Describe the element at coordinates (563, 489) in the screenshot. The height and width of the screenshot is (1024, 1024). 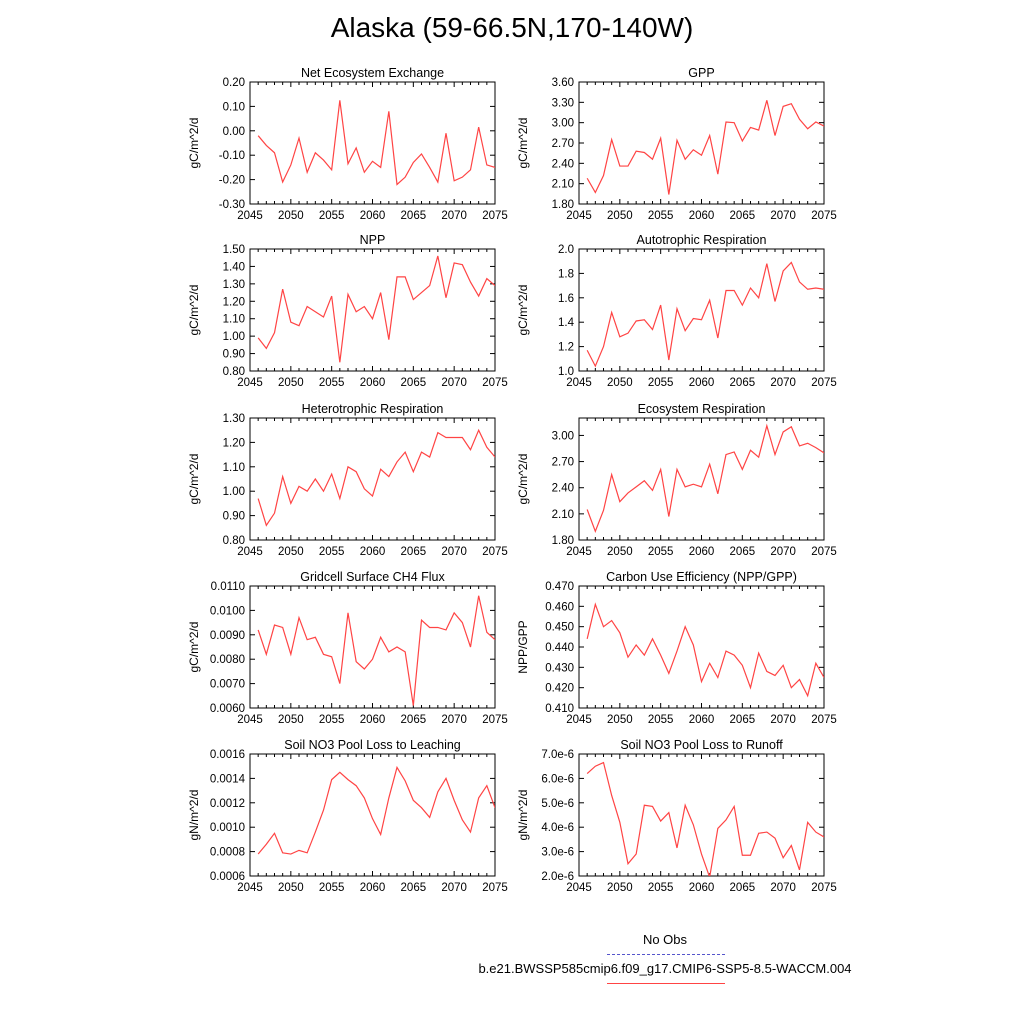
I see `panel-6-ytick-label: 2.40` at that location.